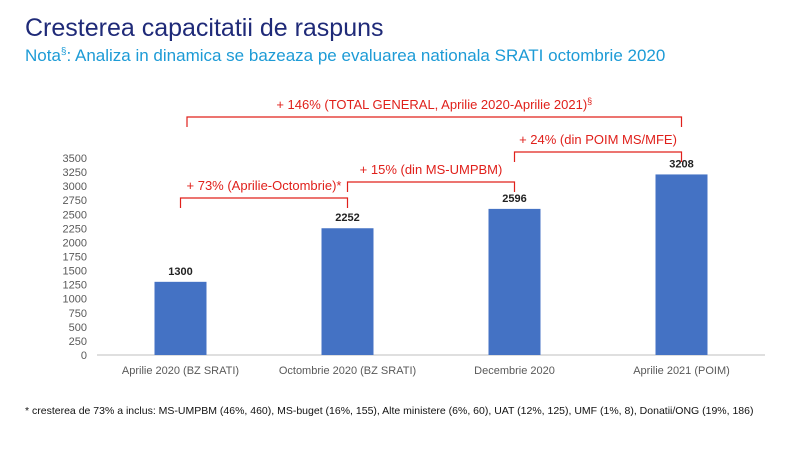 Image resolution: width=800 pixels, height=450 pixels. I want to click on y-tick-label: 3500, so click(75, 159).